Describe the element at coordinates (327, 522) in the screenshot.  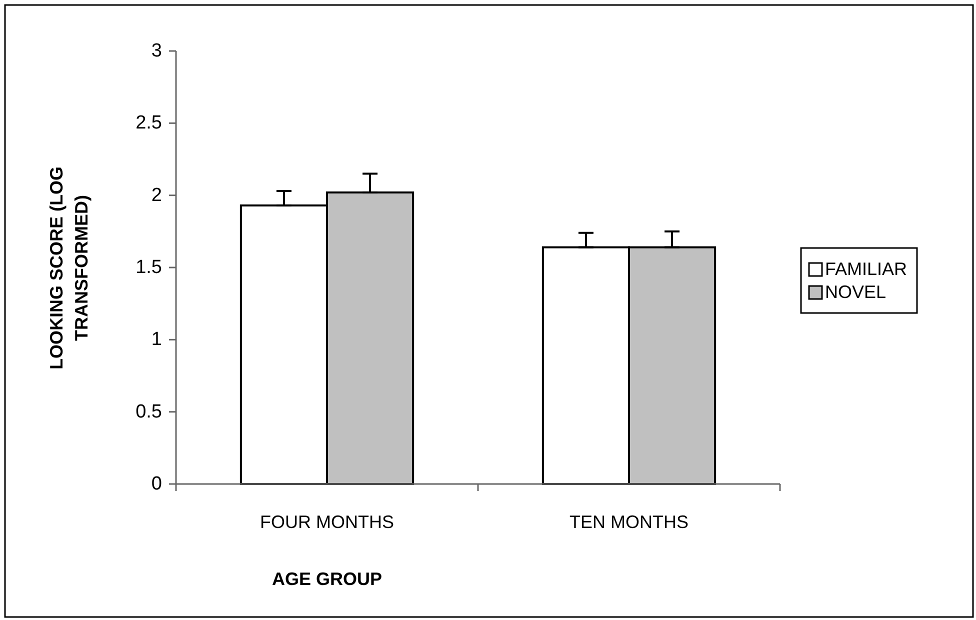
I see `x-tick-label: FOUR MONTHS` at that location.